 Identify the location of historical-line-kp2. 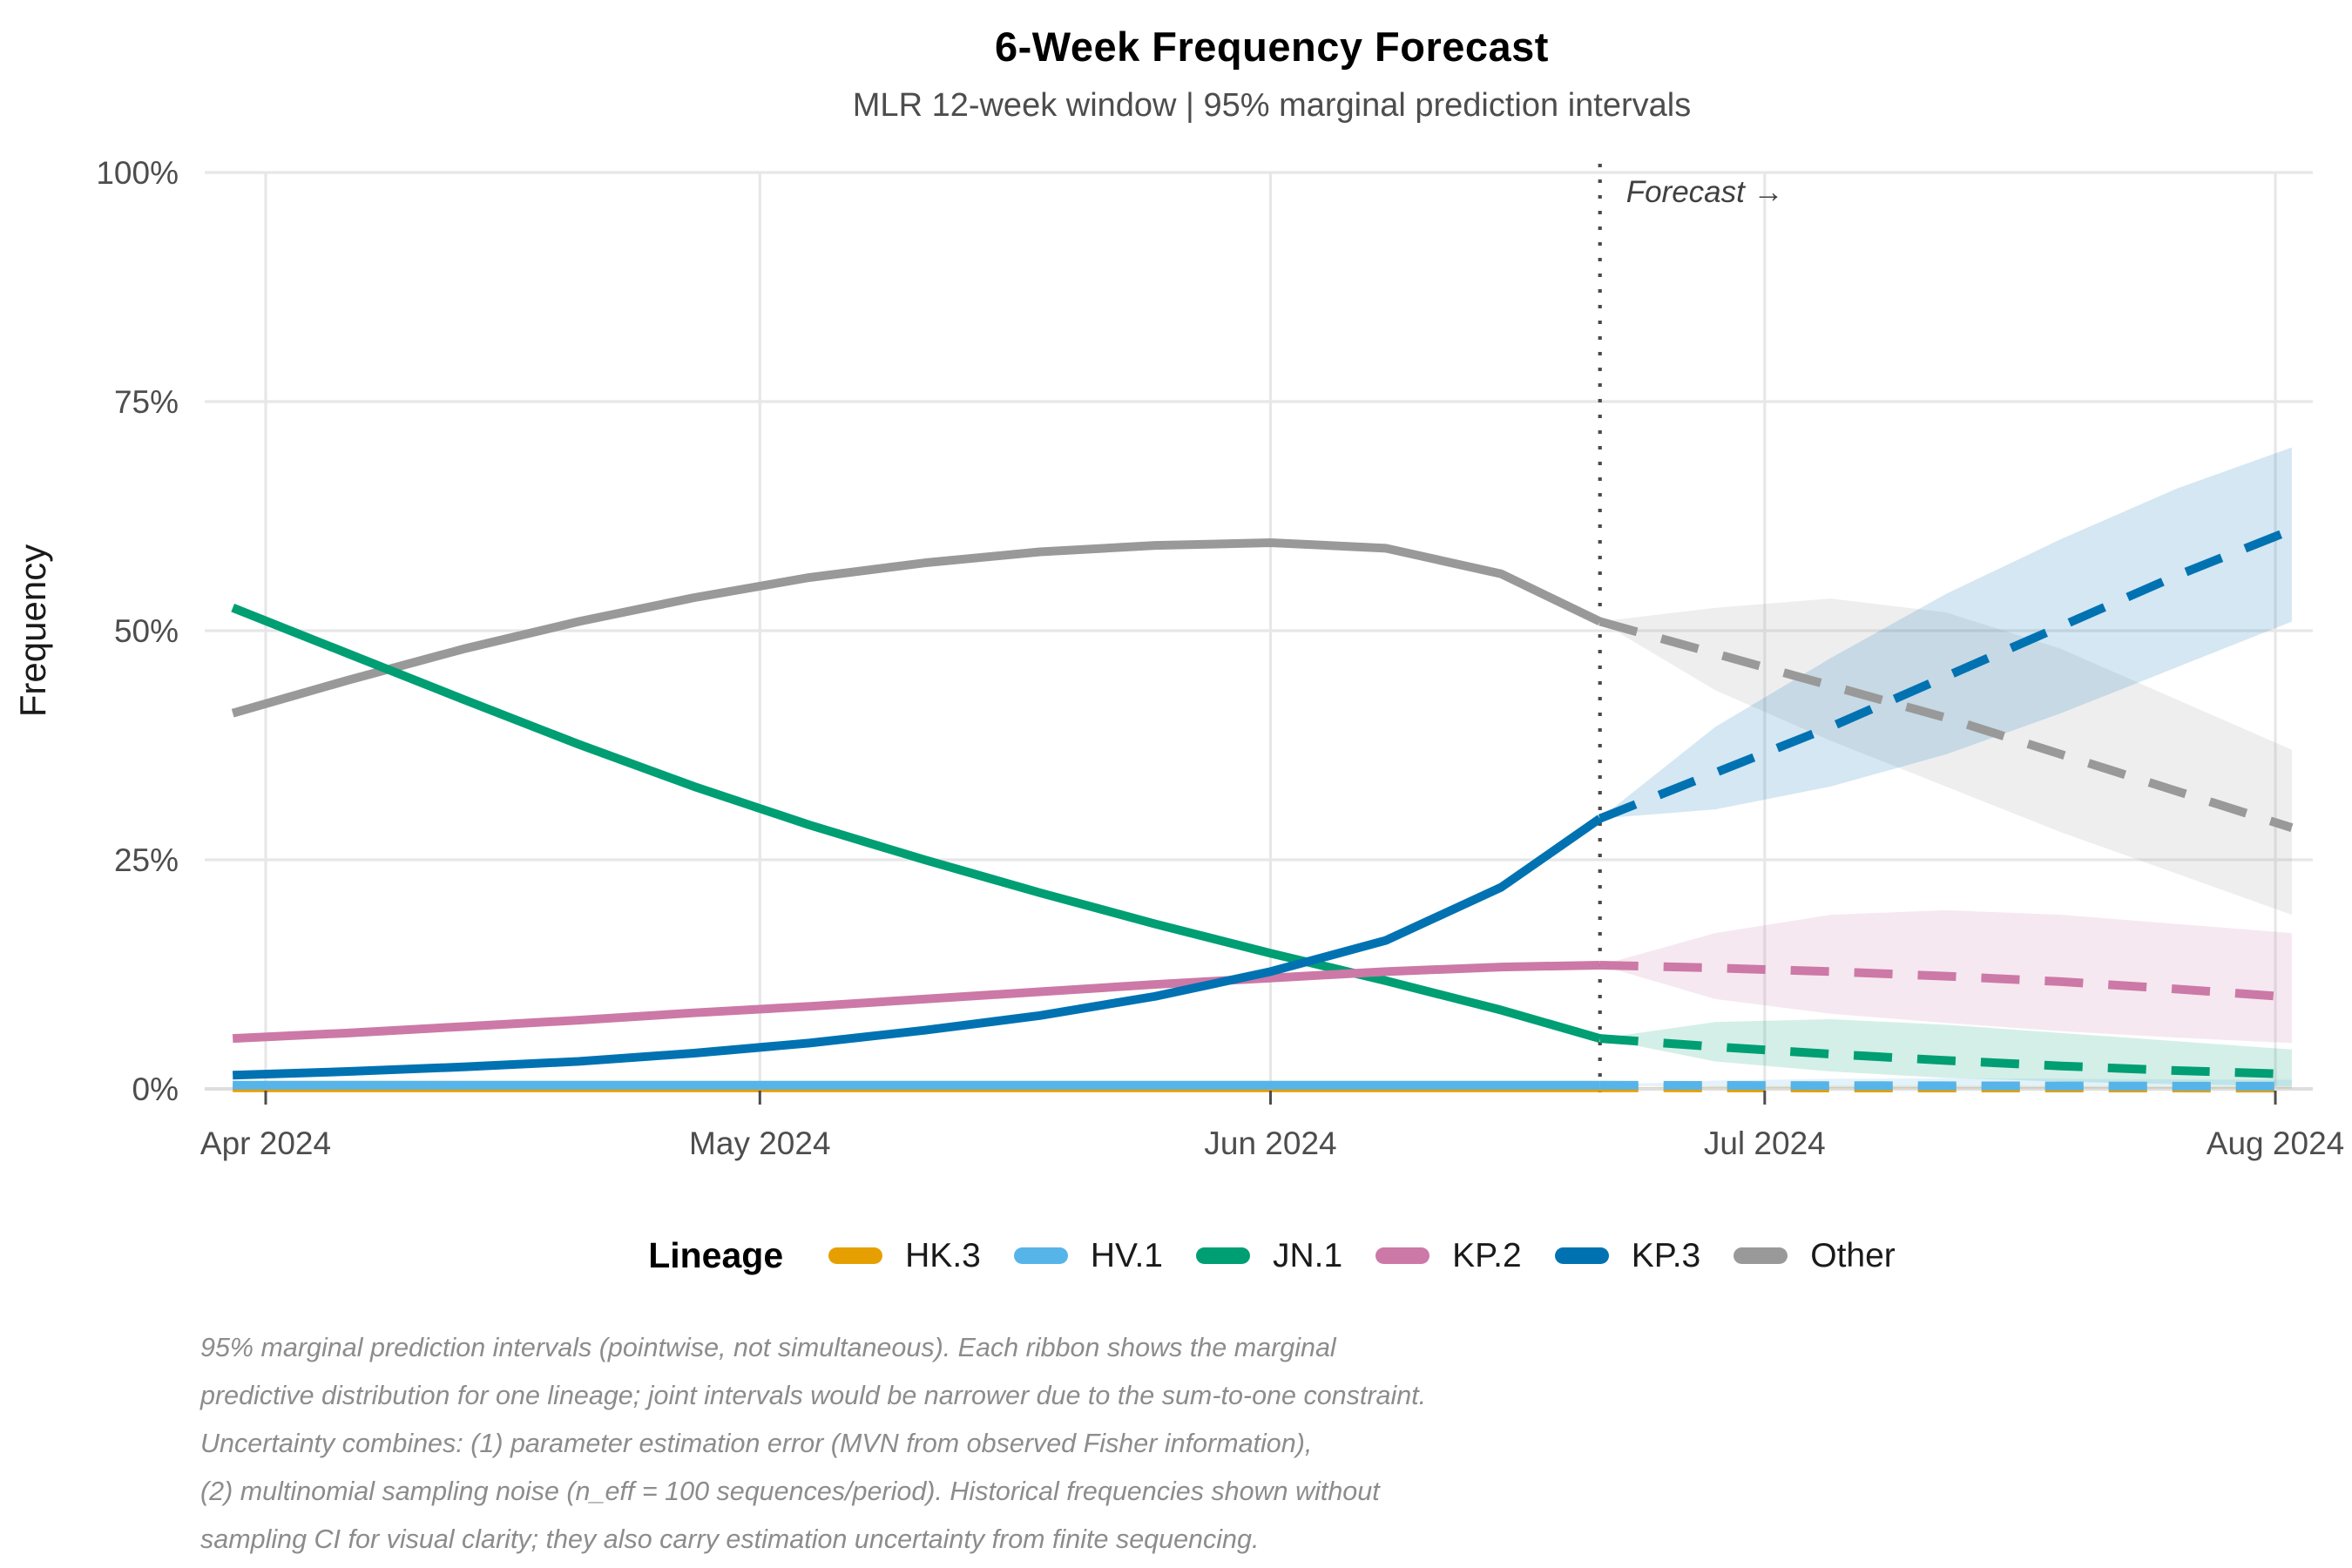
(916, 1002).